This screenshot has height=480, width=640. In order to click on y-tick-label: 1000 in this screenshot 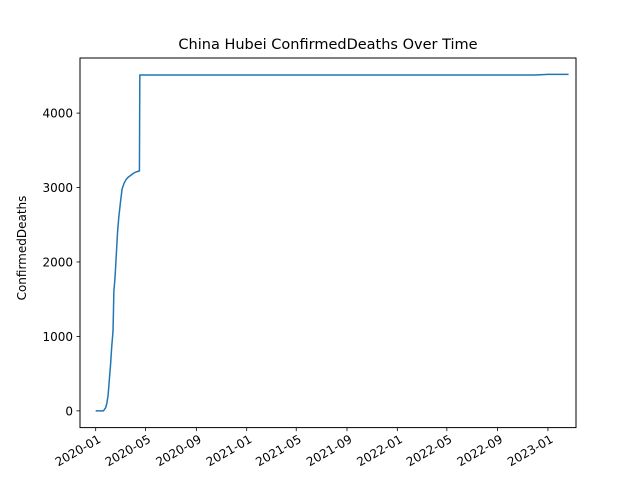, I will do `click(57, 337)`.